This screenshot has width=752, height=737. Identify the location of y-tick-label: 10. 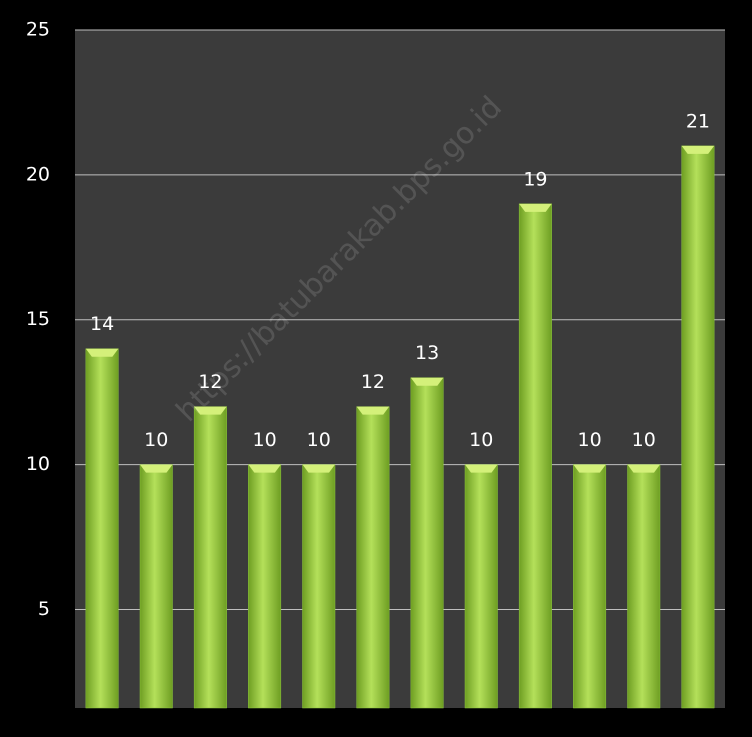
(38, 464).